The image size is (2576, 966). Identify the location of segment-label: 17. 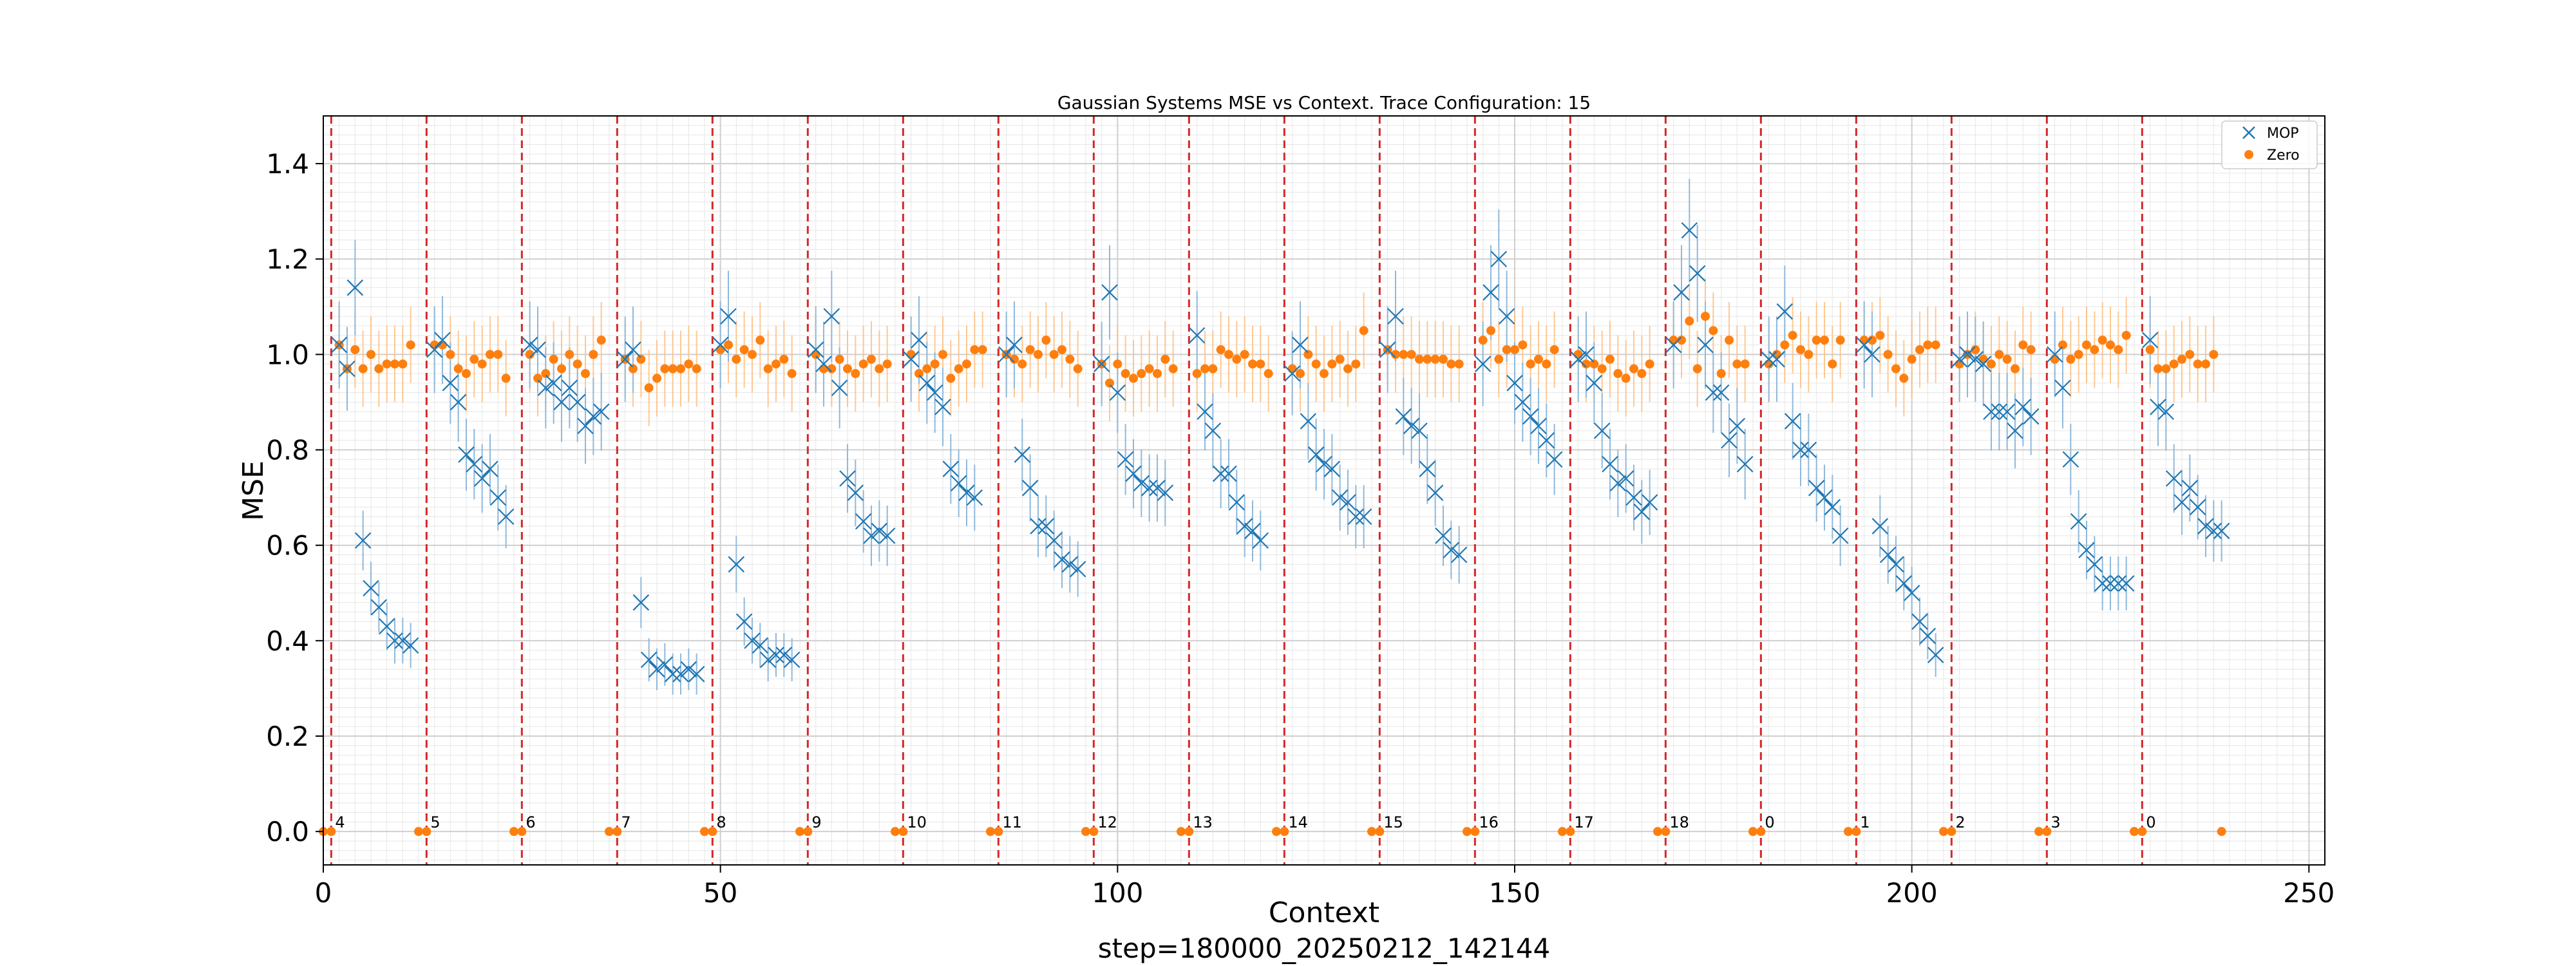
(1584, 822).